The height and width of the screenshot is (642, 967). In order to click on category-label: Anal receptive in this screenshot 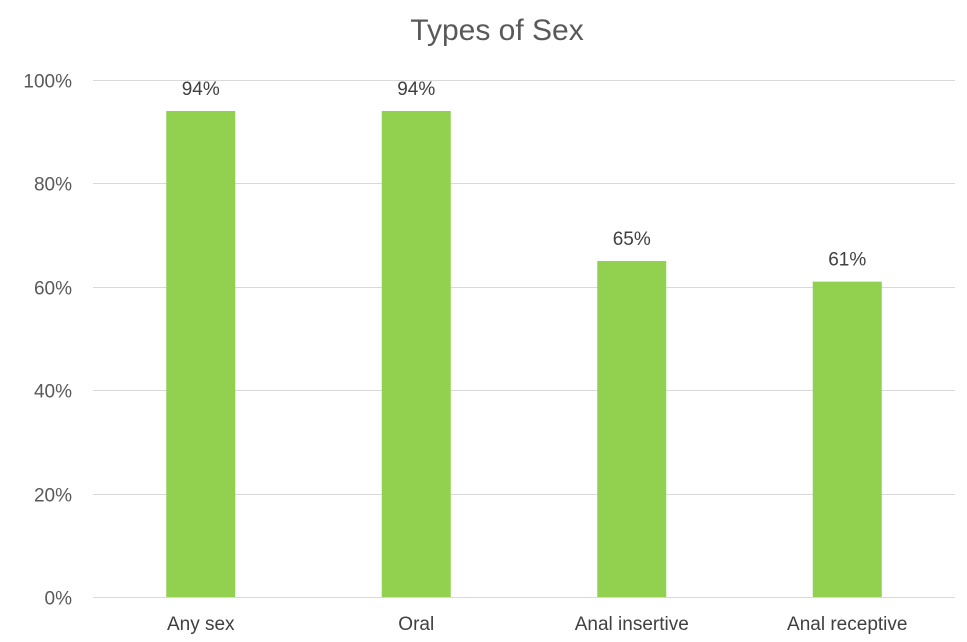, I will do `click(847, 624)`.